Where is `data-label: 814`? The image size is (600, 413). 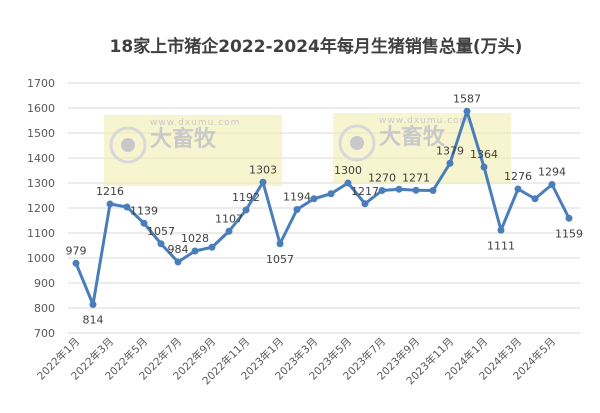
data-label: 814 is located at coordinates (93, 320).